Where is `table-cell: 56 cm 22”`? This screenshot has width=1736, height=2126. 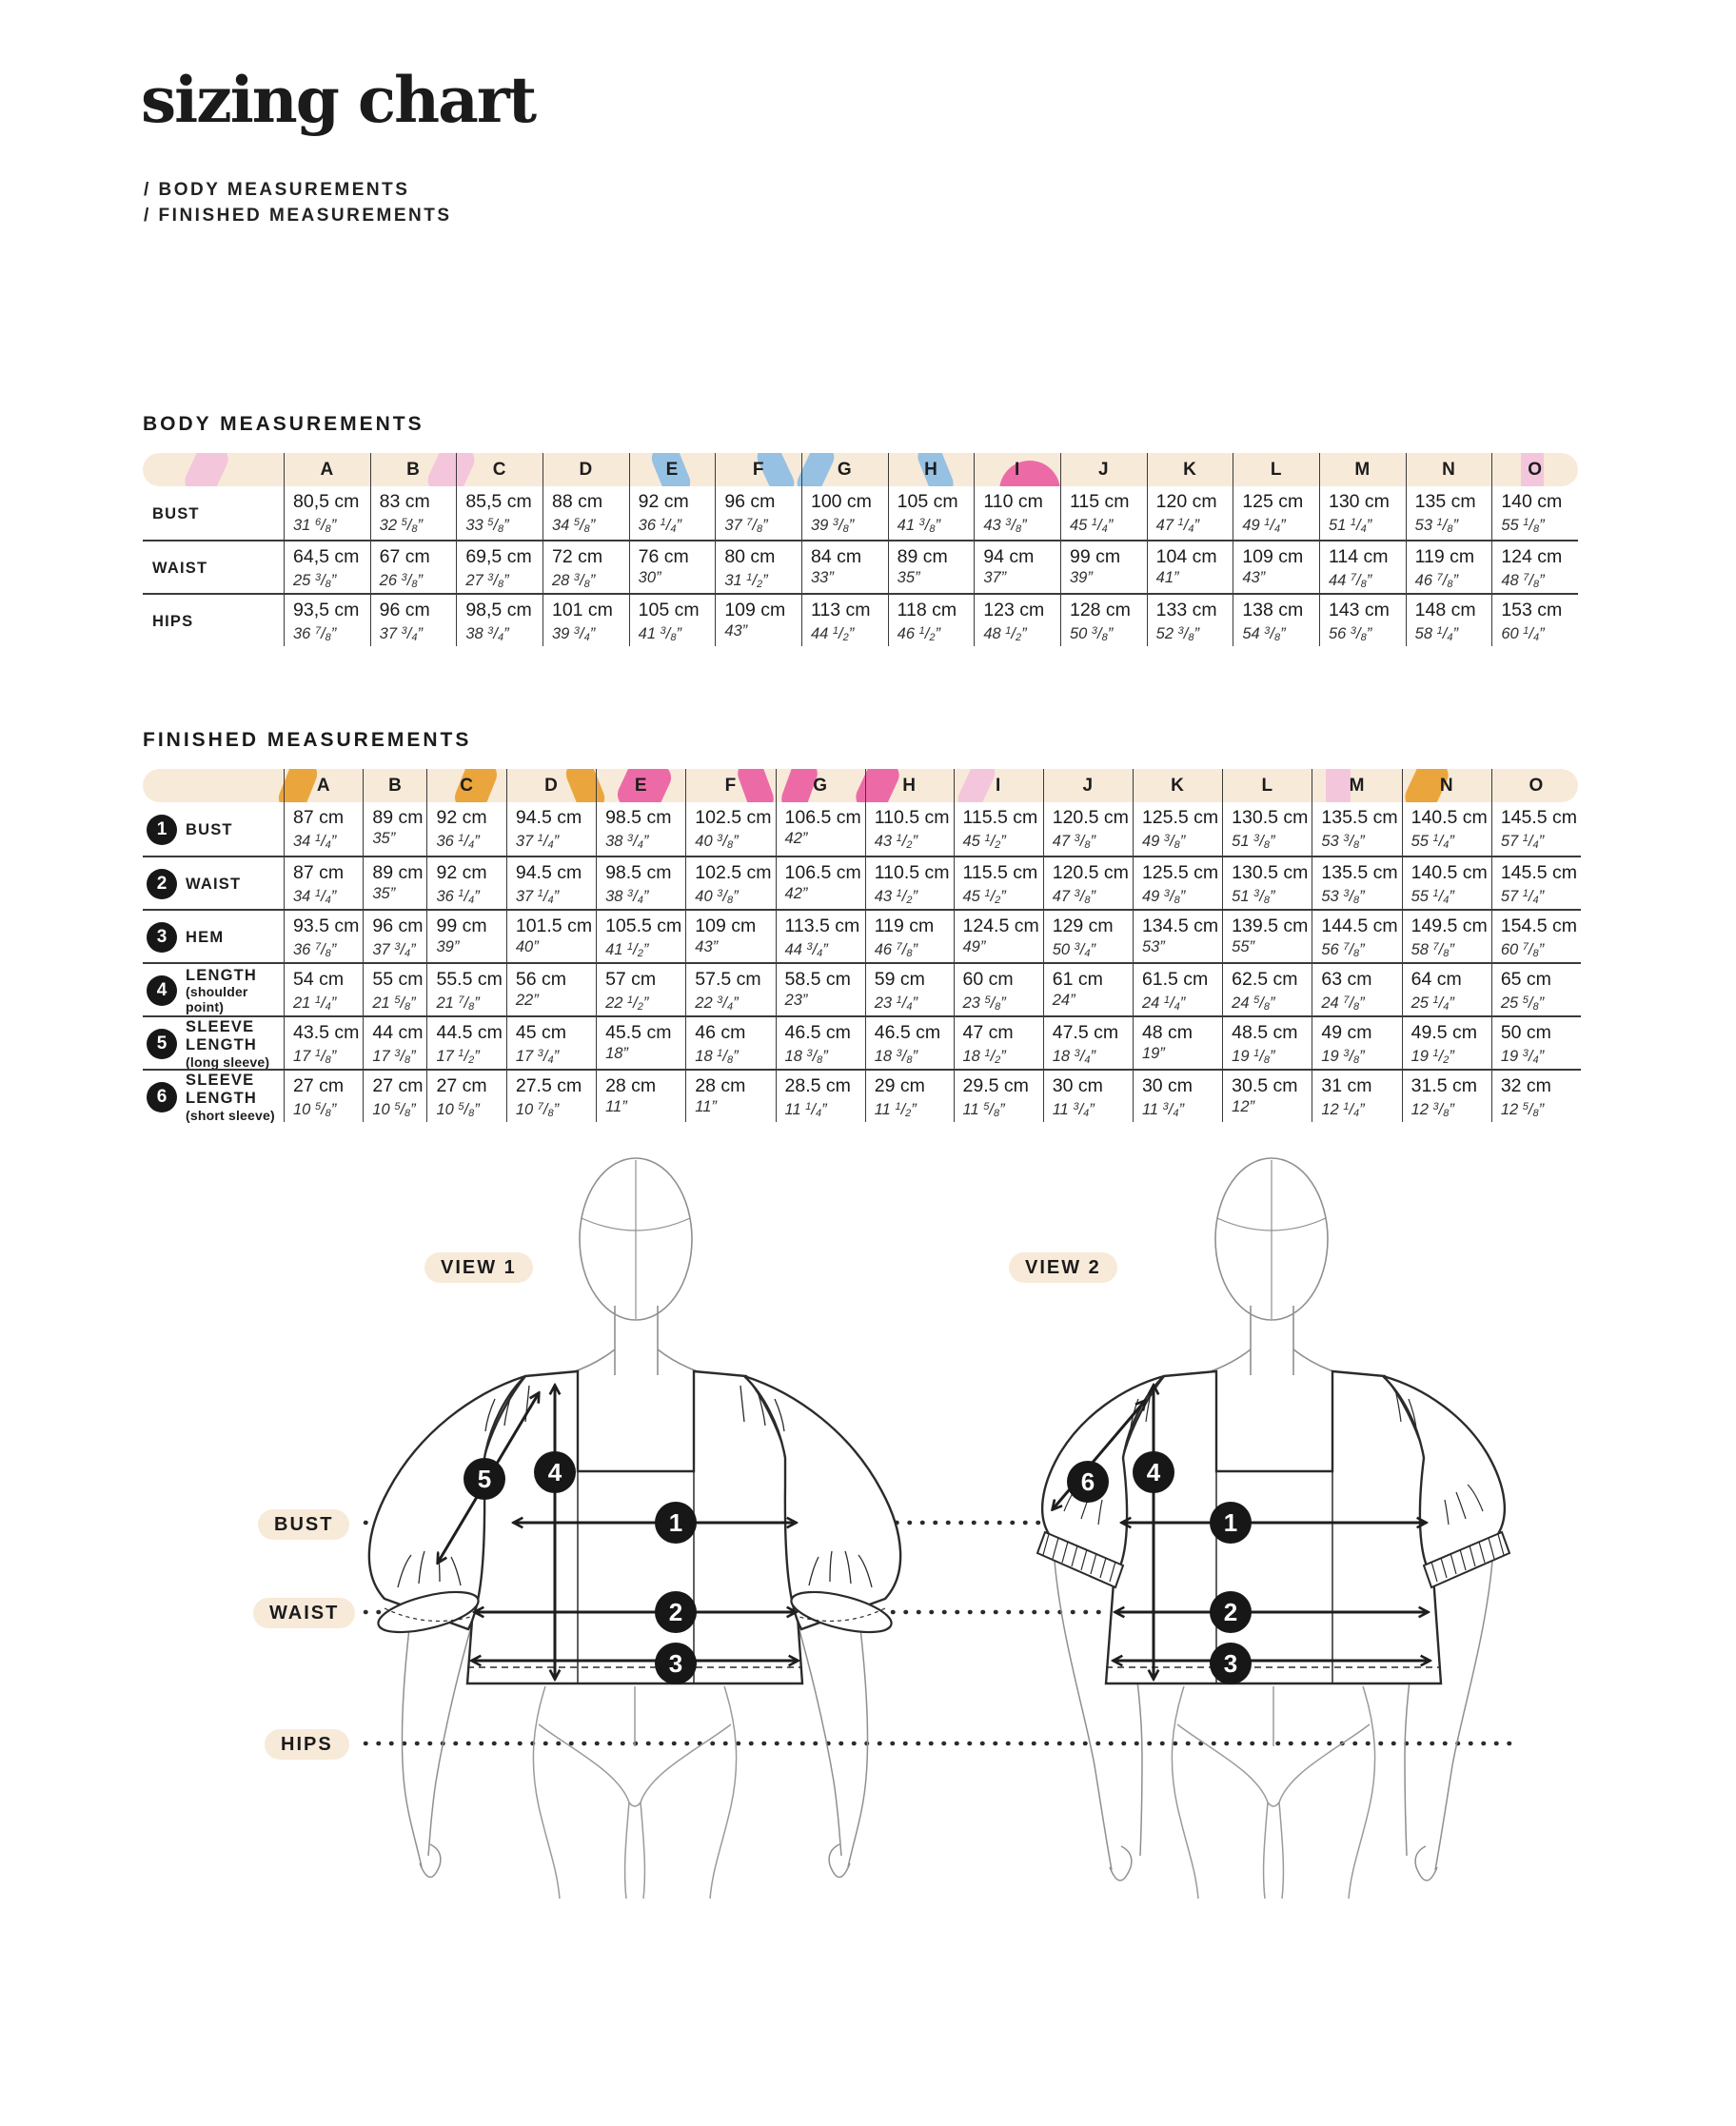 table-cell: 56 cm 22” is located at coordinates (551, 989).